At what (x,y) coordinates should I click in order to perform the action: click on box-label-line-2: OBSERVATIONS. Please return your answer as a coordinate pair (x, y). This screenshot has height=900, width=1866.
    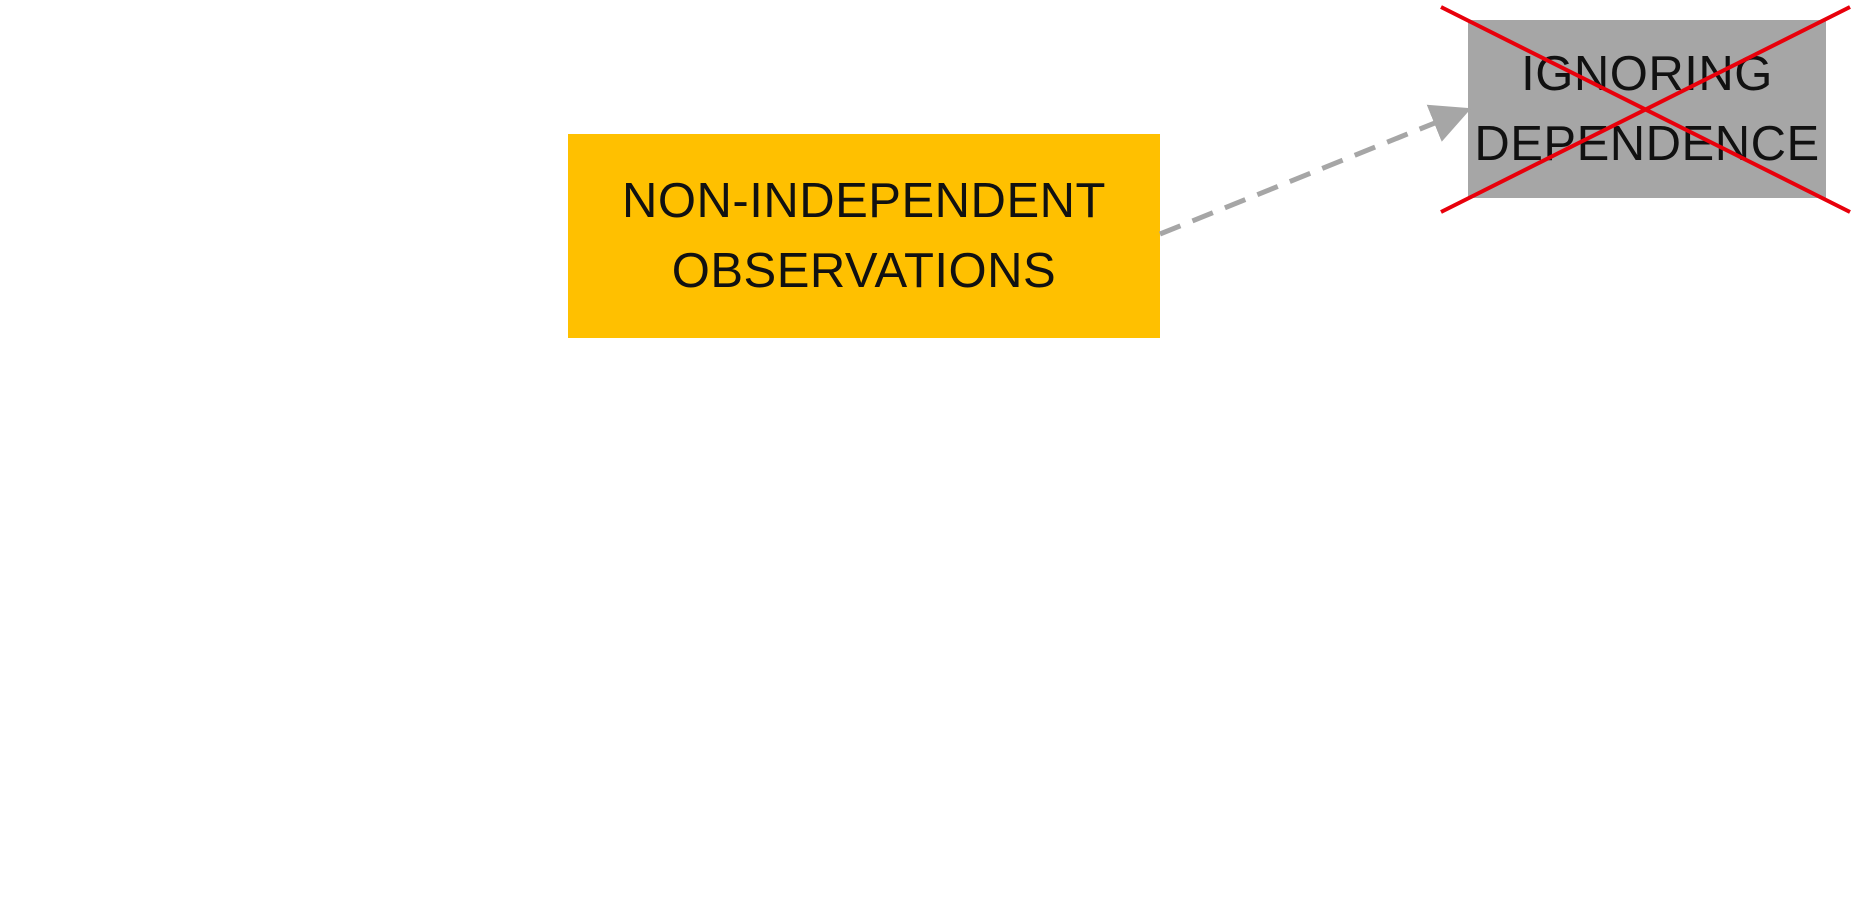
    Looking at the image, I should click on (864, 271).